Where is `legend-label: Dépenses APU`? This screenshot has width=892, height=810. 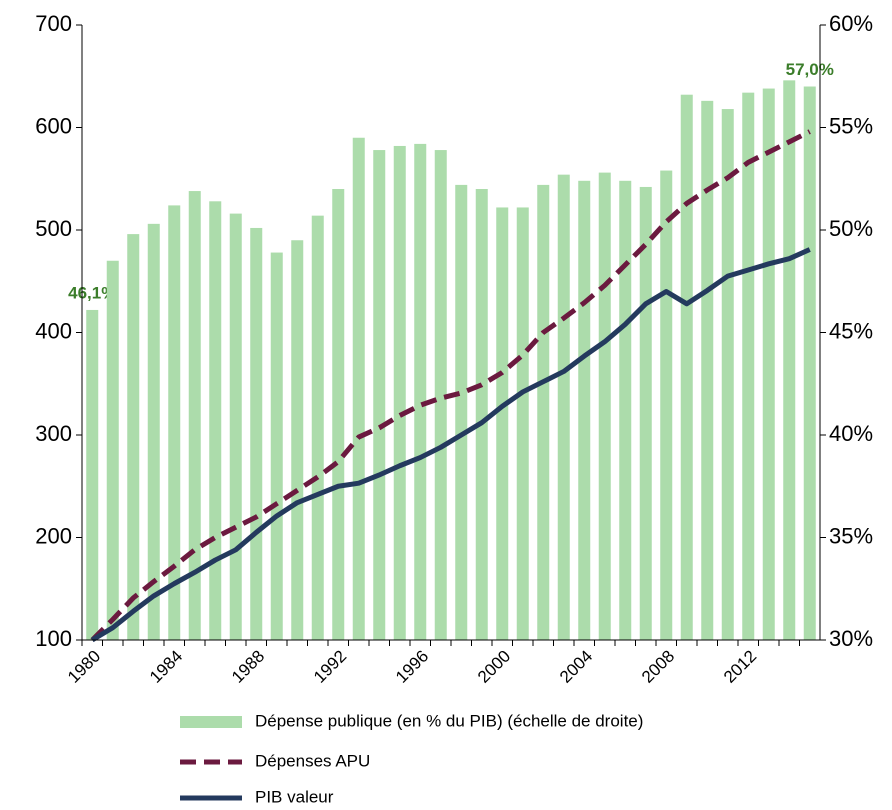 legend-label: Dépenses APU is located at coordinates (312, 760).